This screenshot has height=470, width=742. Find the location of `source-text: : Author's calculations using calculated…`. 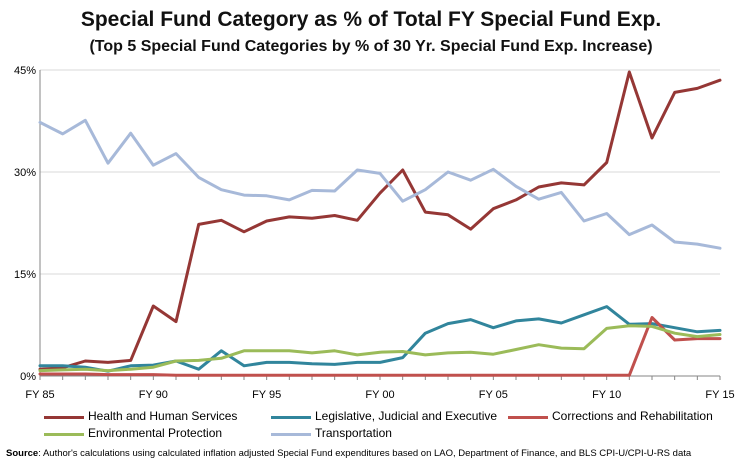

source-text: : Author's calculations using calculated… is located at coordinates (365, 453).